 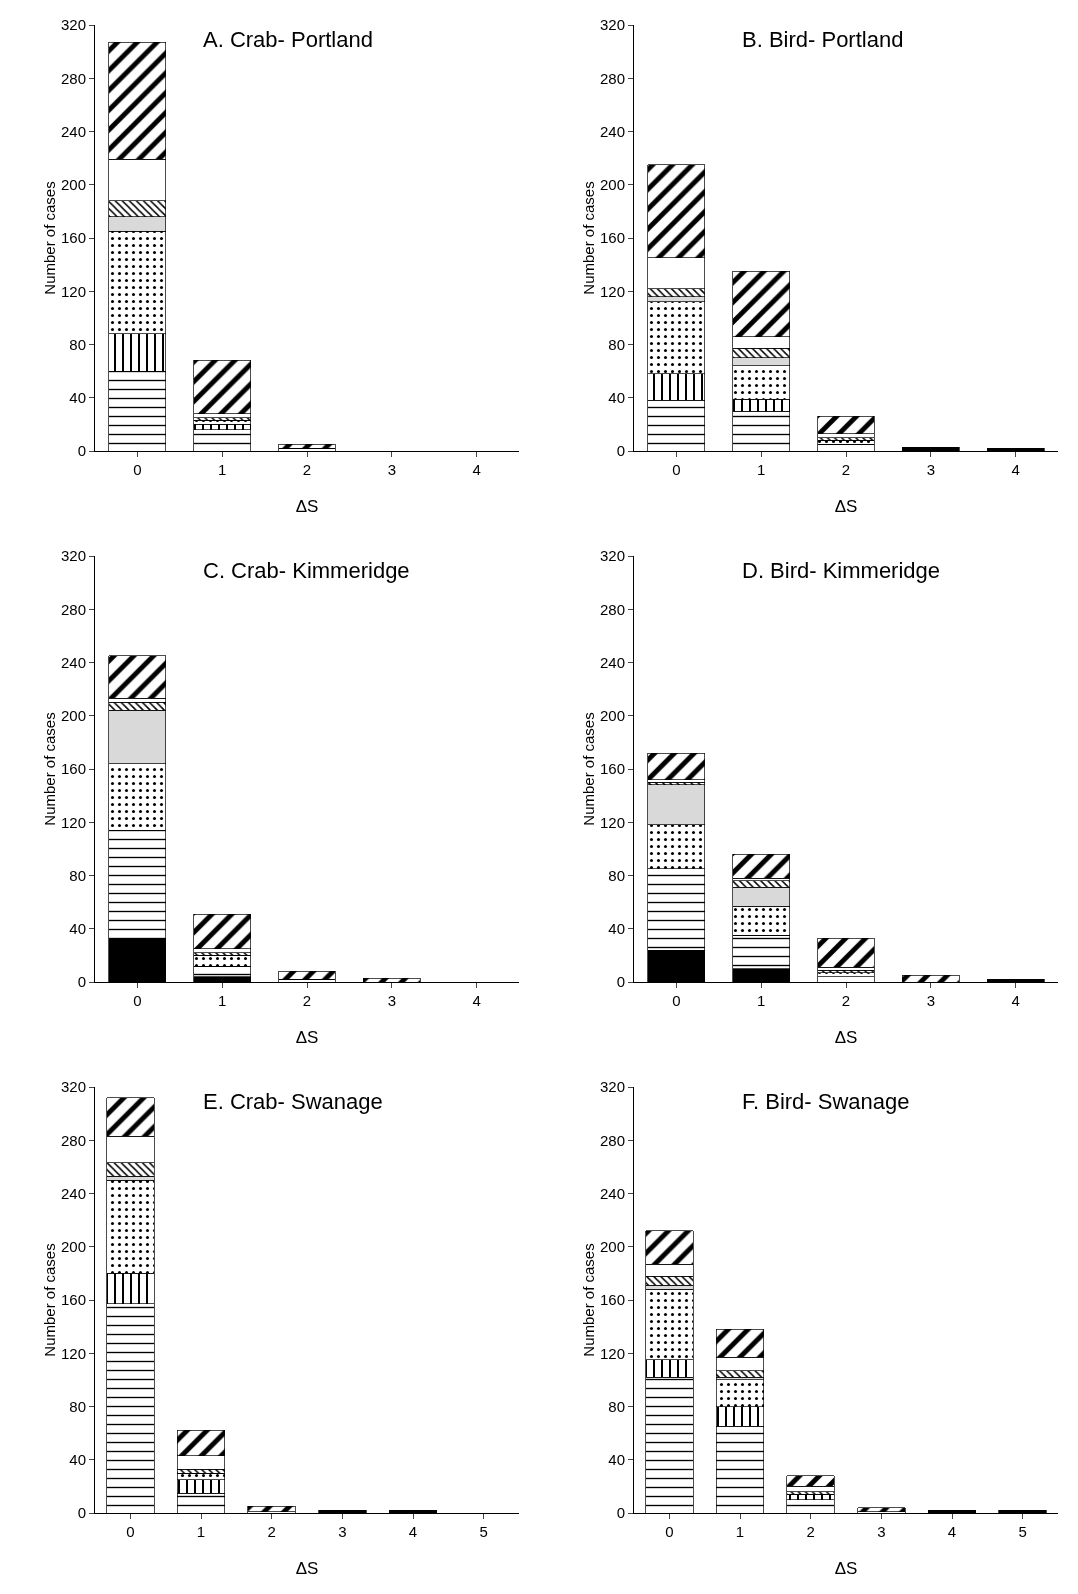 What do you see at coordinates (826, 1101) in the screenshot?
I see `chart-title: F. Bird- Swanage` at bounding box center [826, 1101].